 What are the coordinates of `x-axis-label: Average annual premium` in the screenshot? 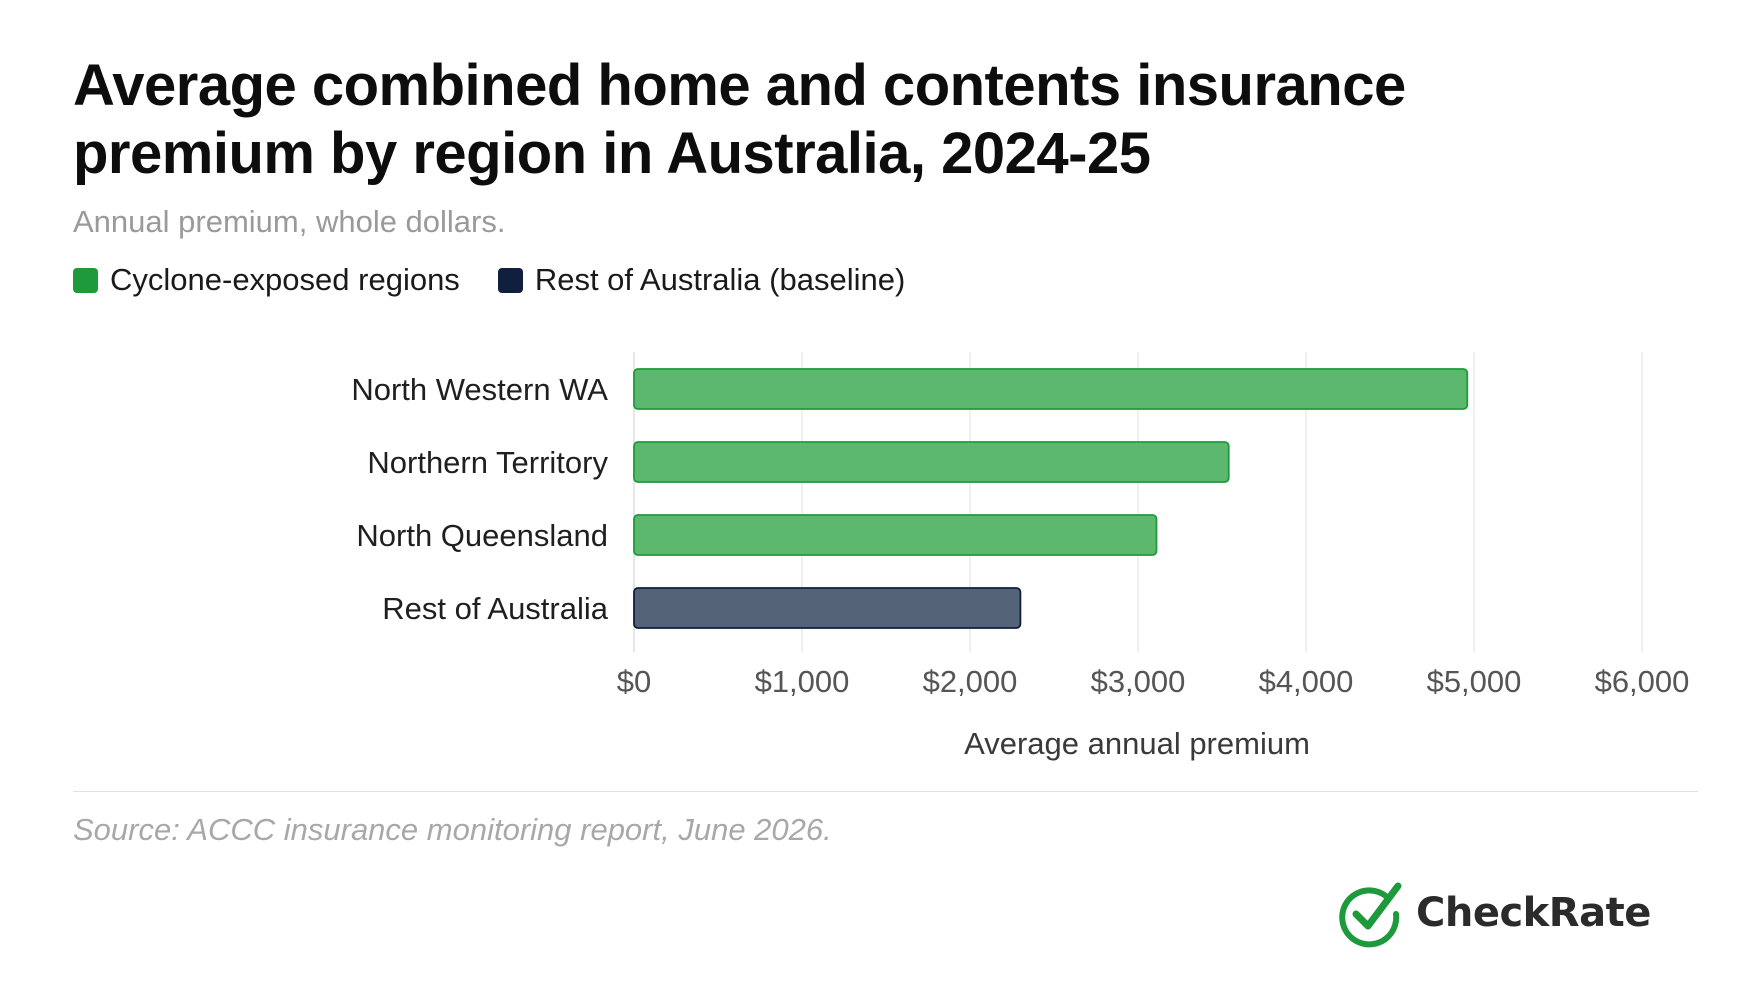 It's located at (1137, 743).